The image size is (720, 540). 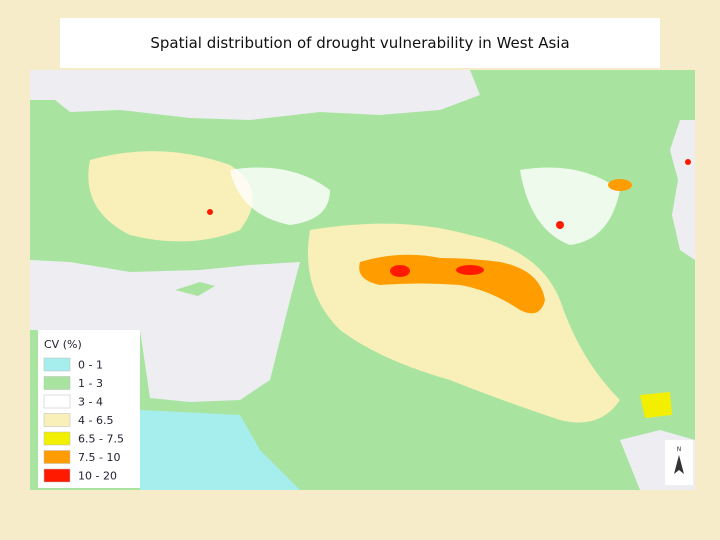 I want to click on legend-label: 1 - 3, so click(x=90, y=383).